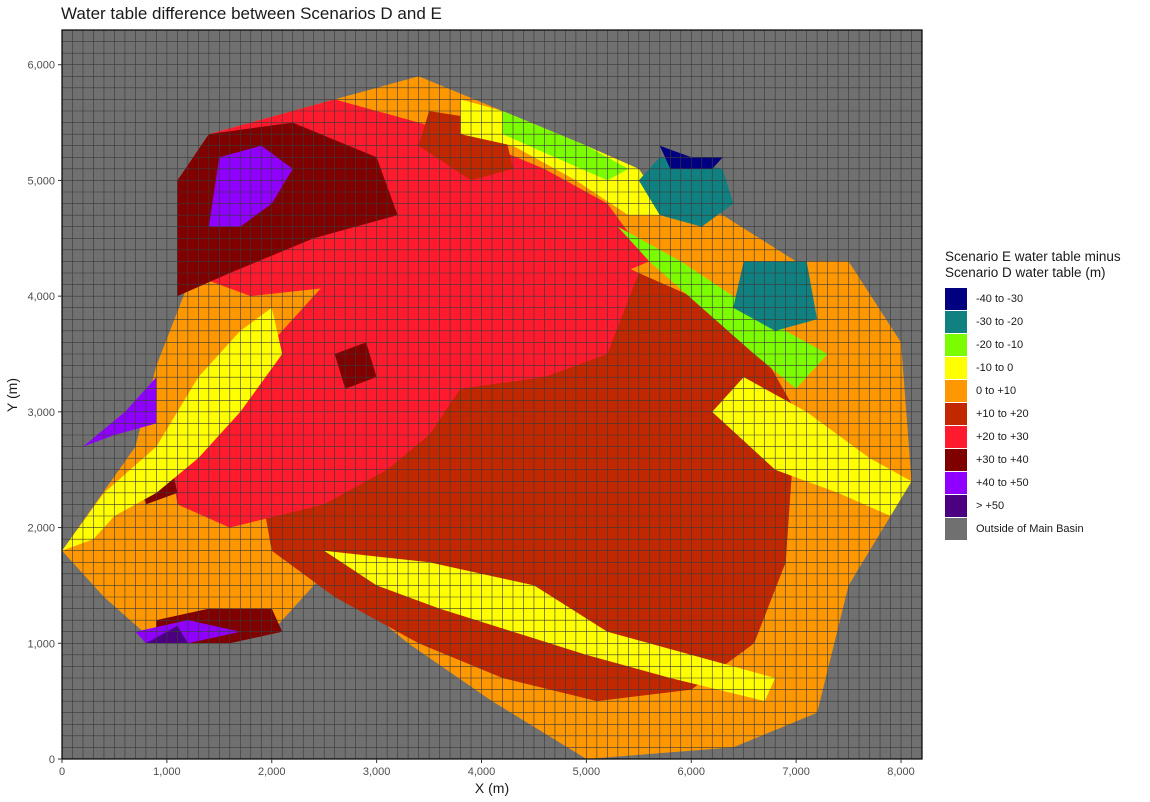 This screenshot has height=802, width=1150. What do you see at coordinates (1002, 413) in the screenshot?
I see `legend-label: +10 to +20` at bounding box center [1002, 413].